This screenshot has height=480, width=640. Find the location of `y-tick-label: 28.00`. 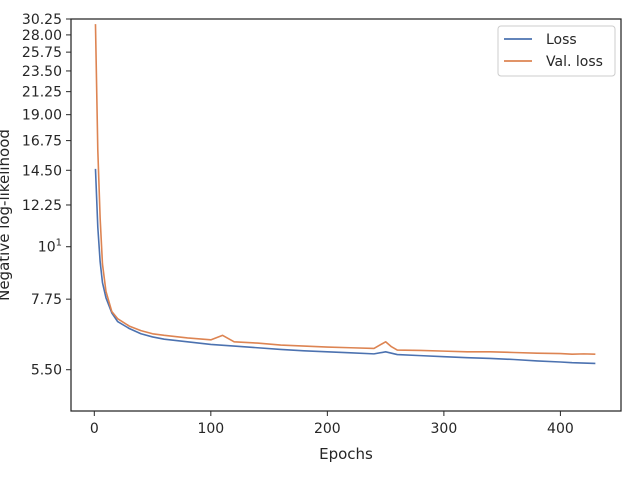

y-tick-label: 28.00 is located at coordinates (42, 36).